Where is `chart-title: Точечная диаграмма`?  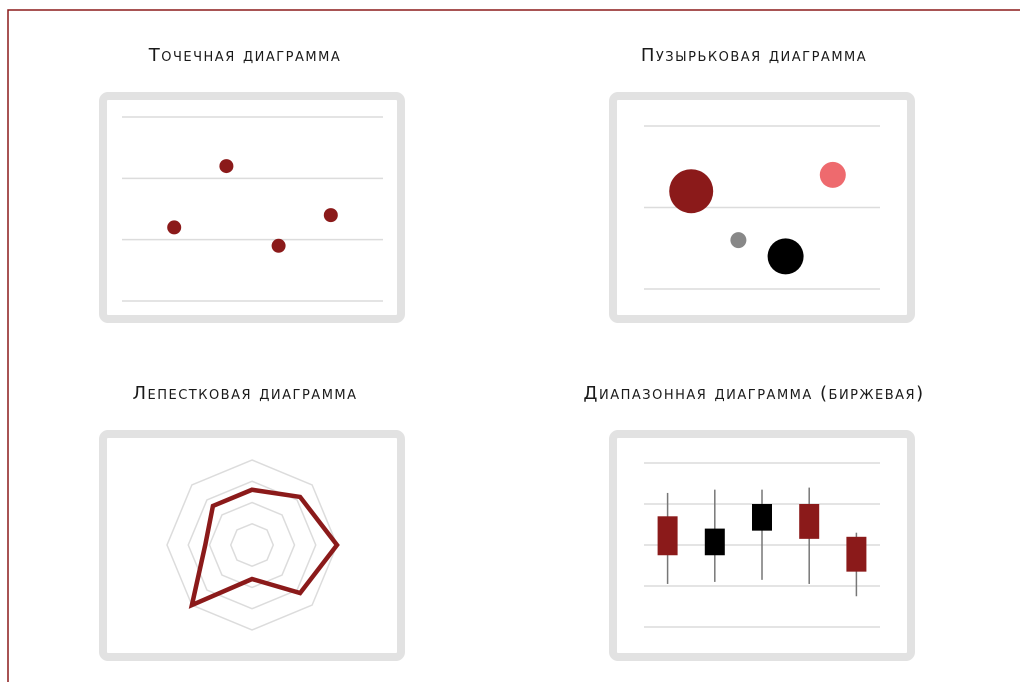 chart-title: Точечная диаграмма is located at coordinates (244, 55).